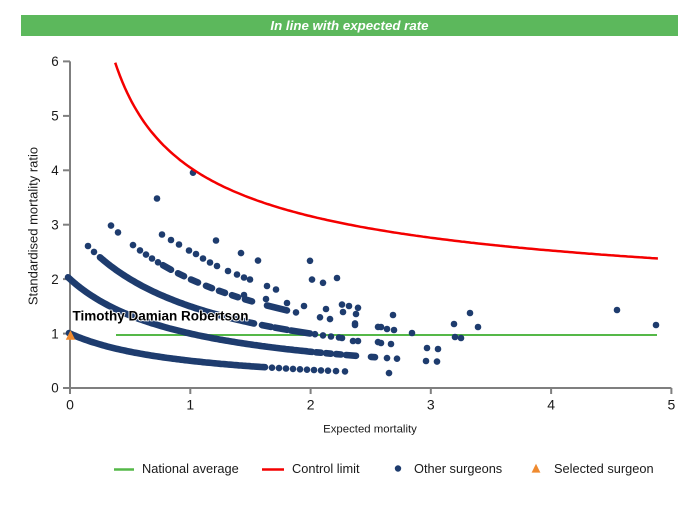 The height and width of the screenshot is (505, 700). Describe the element at coordinates (161, 316) in the screenshot. I see `svg-text: Timothy Damian Robertson` at that location.